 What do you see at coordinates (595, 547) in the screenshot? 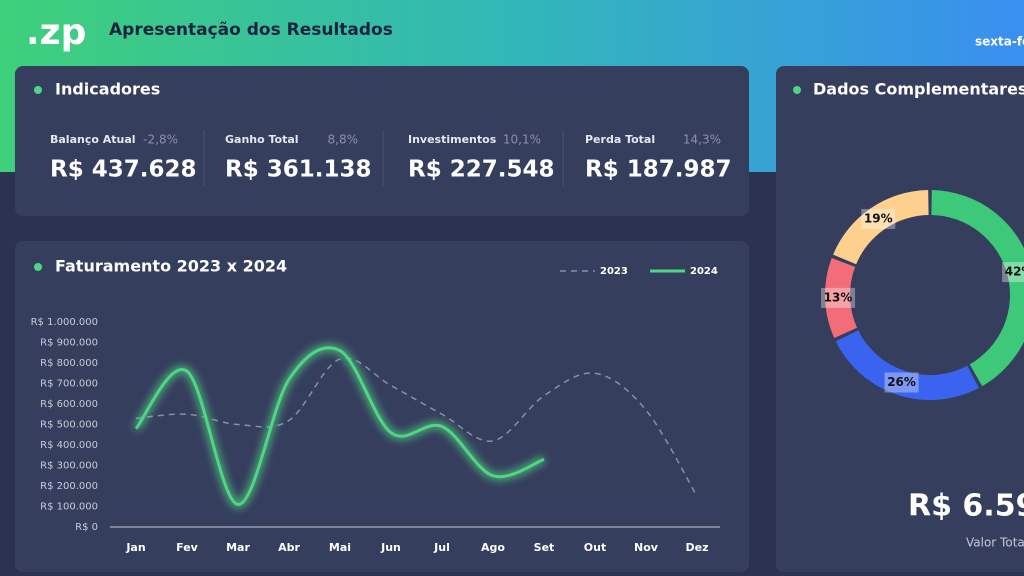
I see `x-tick-label: Out` at bounding box center [595, 547].